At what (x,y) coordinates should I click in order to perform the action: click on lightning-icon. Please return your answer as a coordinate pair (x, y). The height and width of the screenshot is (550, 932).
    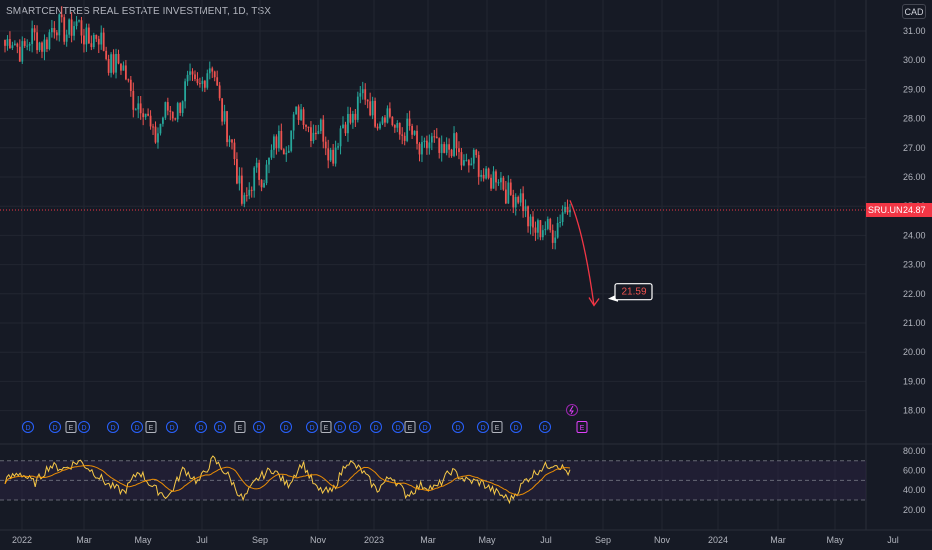
    Looking at the image, I should click on (571, 410).